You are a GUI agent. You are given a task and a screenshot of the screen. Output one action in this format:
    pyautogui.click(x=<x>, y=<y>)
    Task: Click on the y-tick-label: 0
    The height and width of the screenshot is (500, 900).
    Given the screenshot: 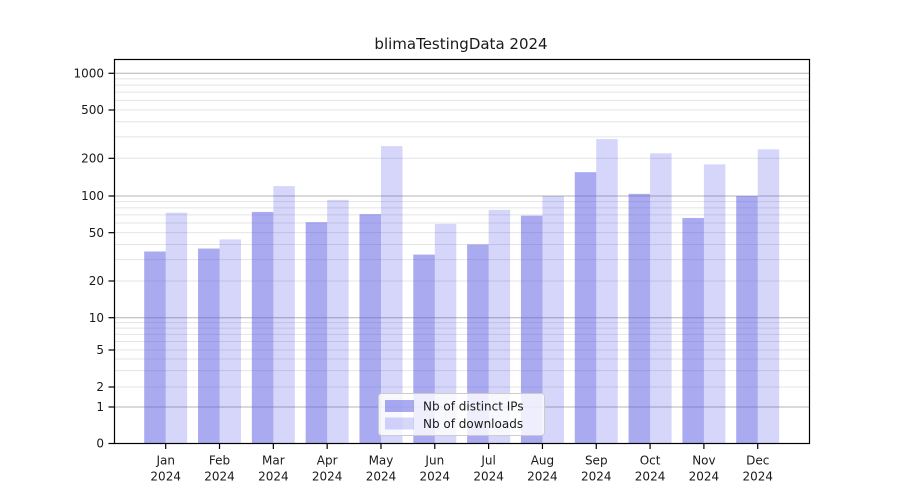 What is the action you would take?
    pyautogui.click(x=100, y=444)
    